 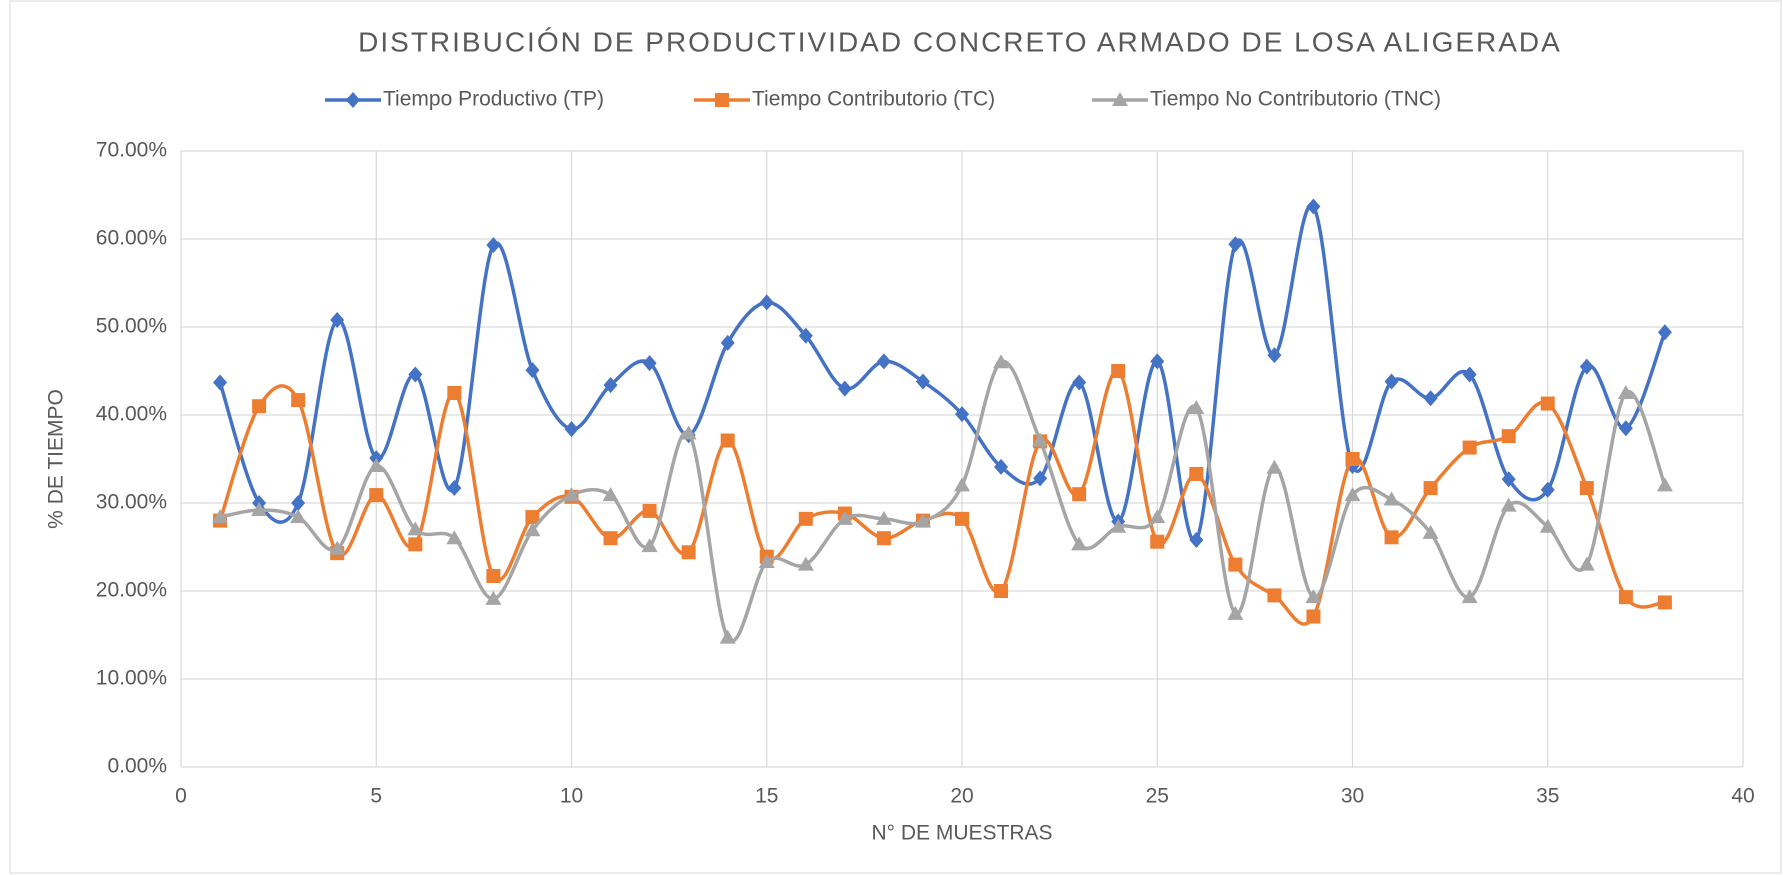 I want to click on x-tick-label: 20, so click(x=961, y=796).